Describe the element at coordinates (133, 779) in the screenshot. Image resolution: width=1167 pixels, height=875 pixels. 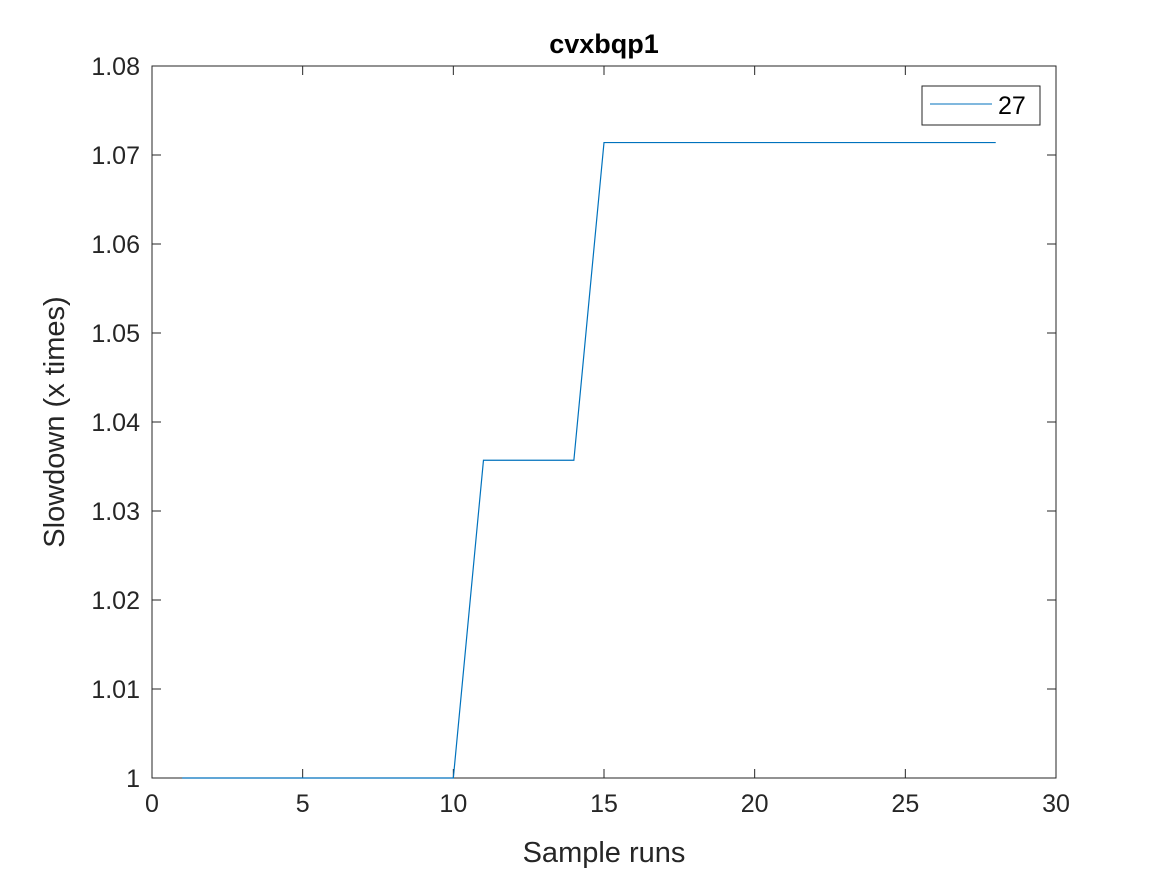
I see `y-tick-label: 1` at that location.